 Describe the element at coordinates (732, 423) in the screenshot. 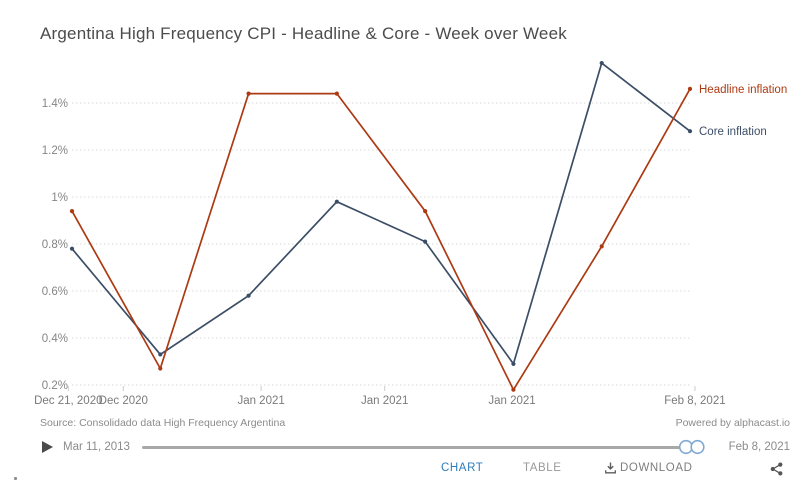

I see `powered-by-link: Powered by alphacast.io` at that location.